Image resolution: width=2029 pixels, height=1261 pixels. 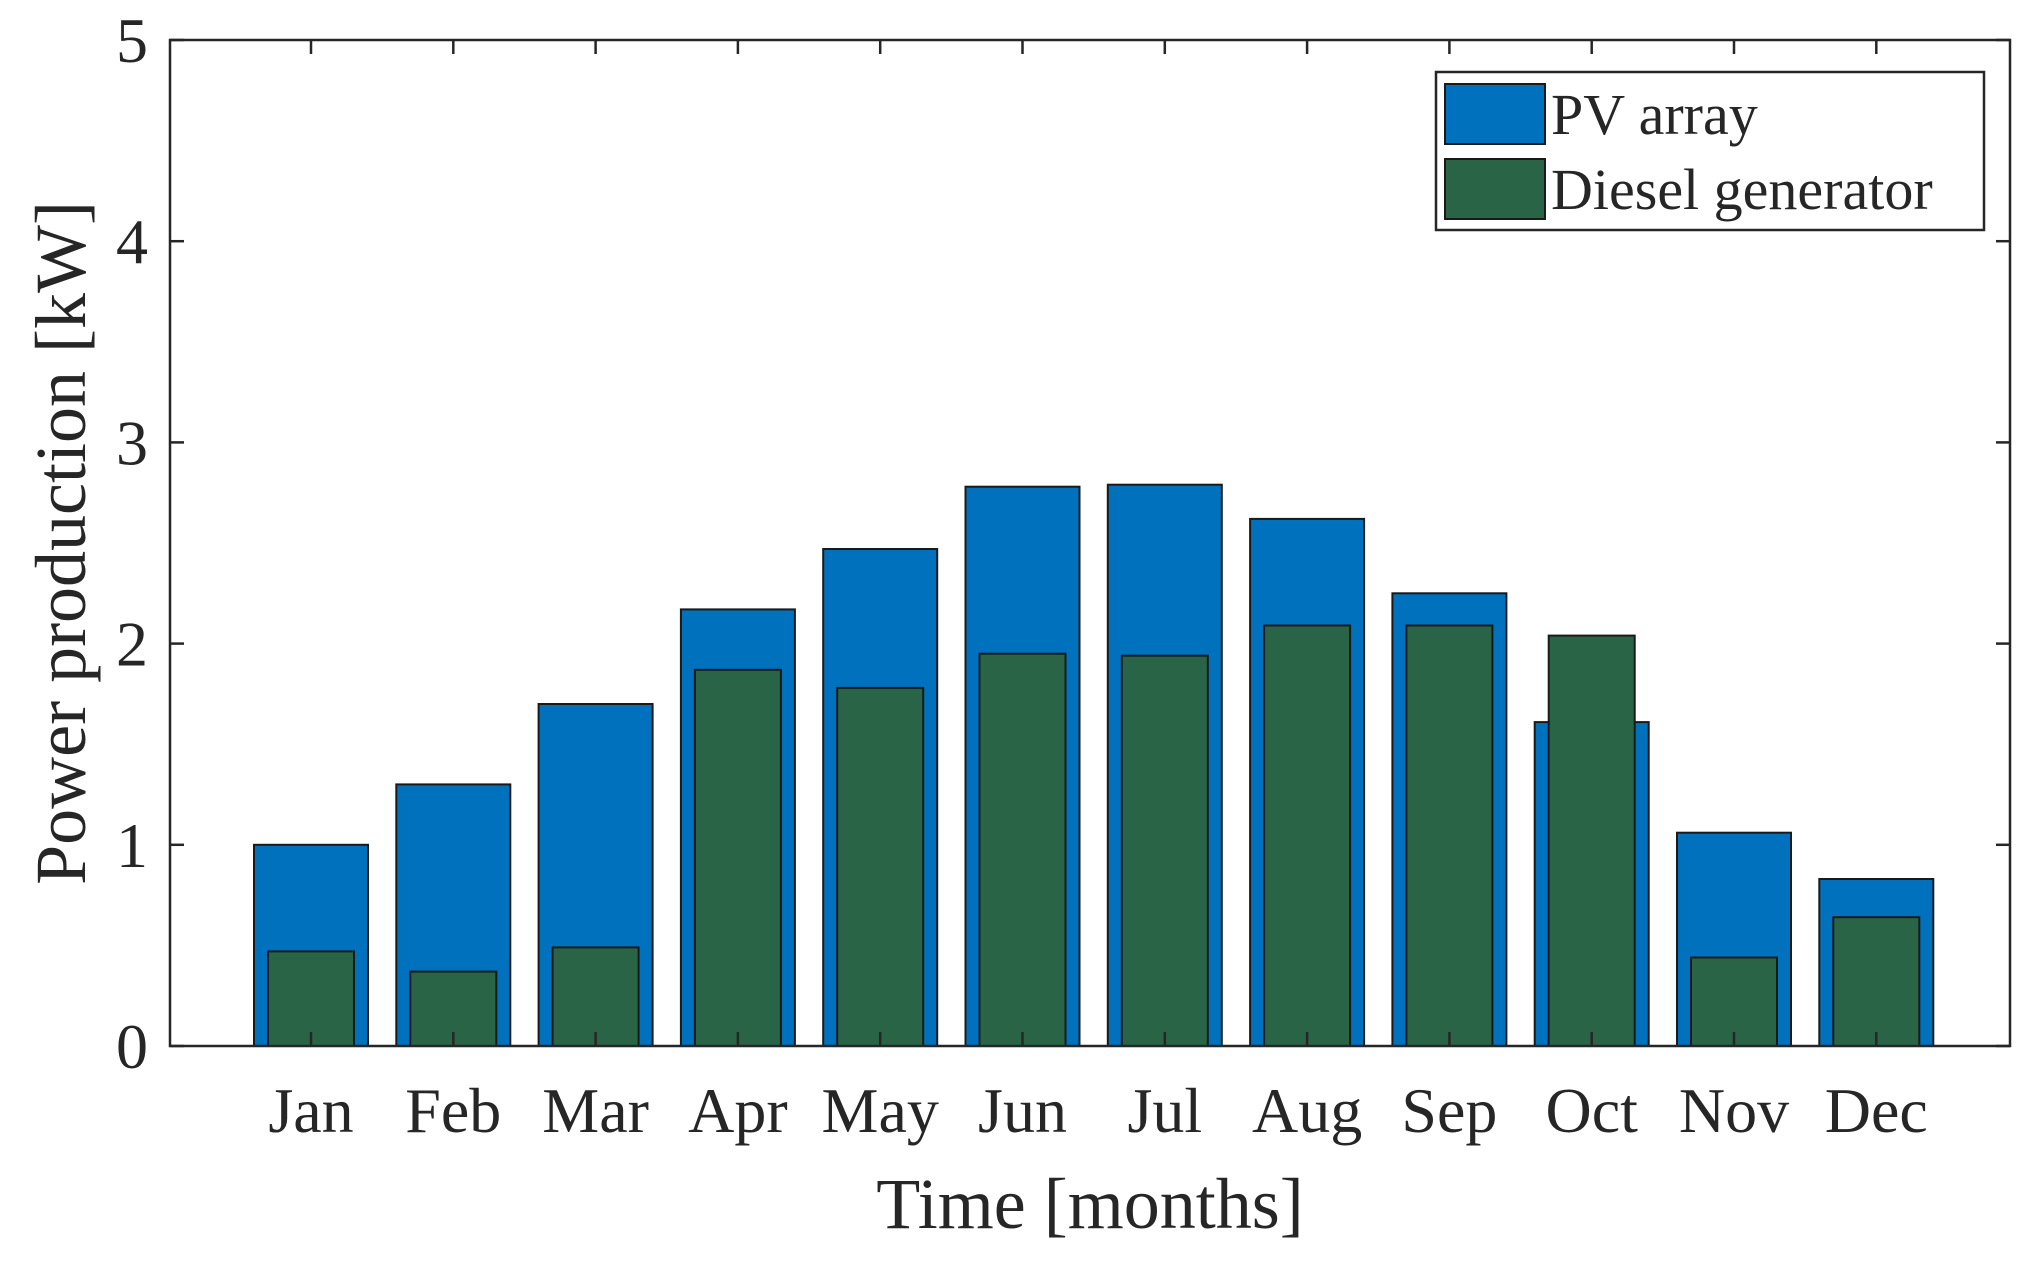 I want to click on bar-diesel-generator-mar, so click(x=595, y=997).